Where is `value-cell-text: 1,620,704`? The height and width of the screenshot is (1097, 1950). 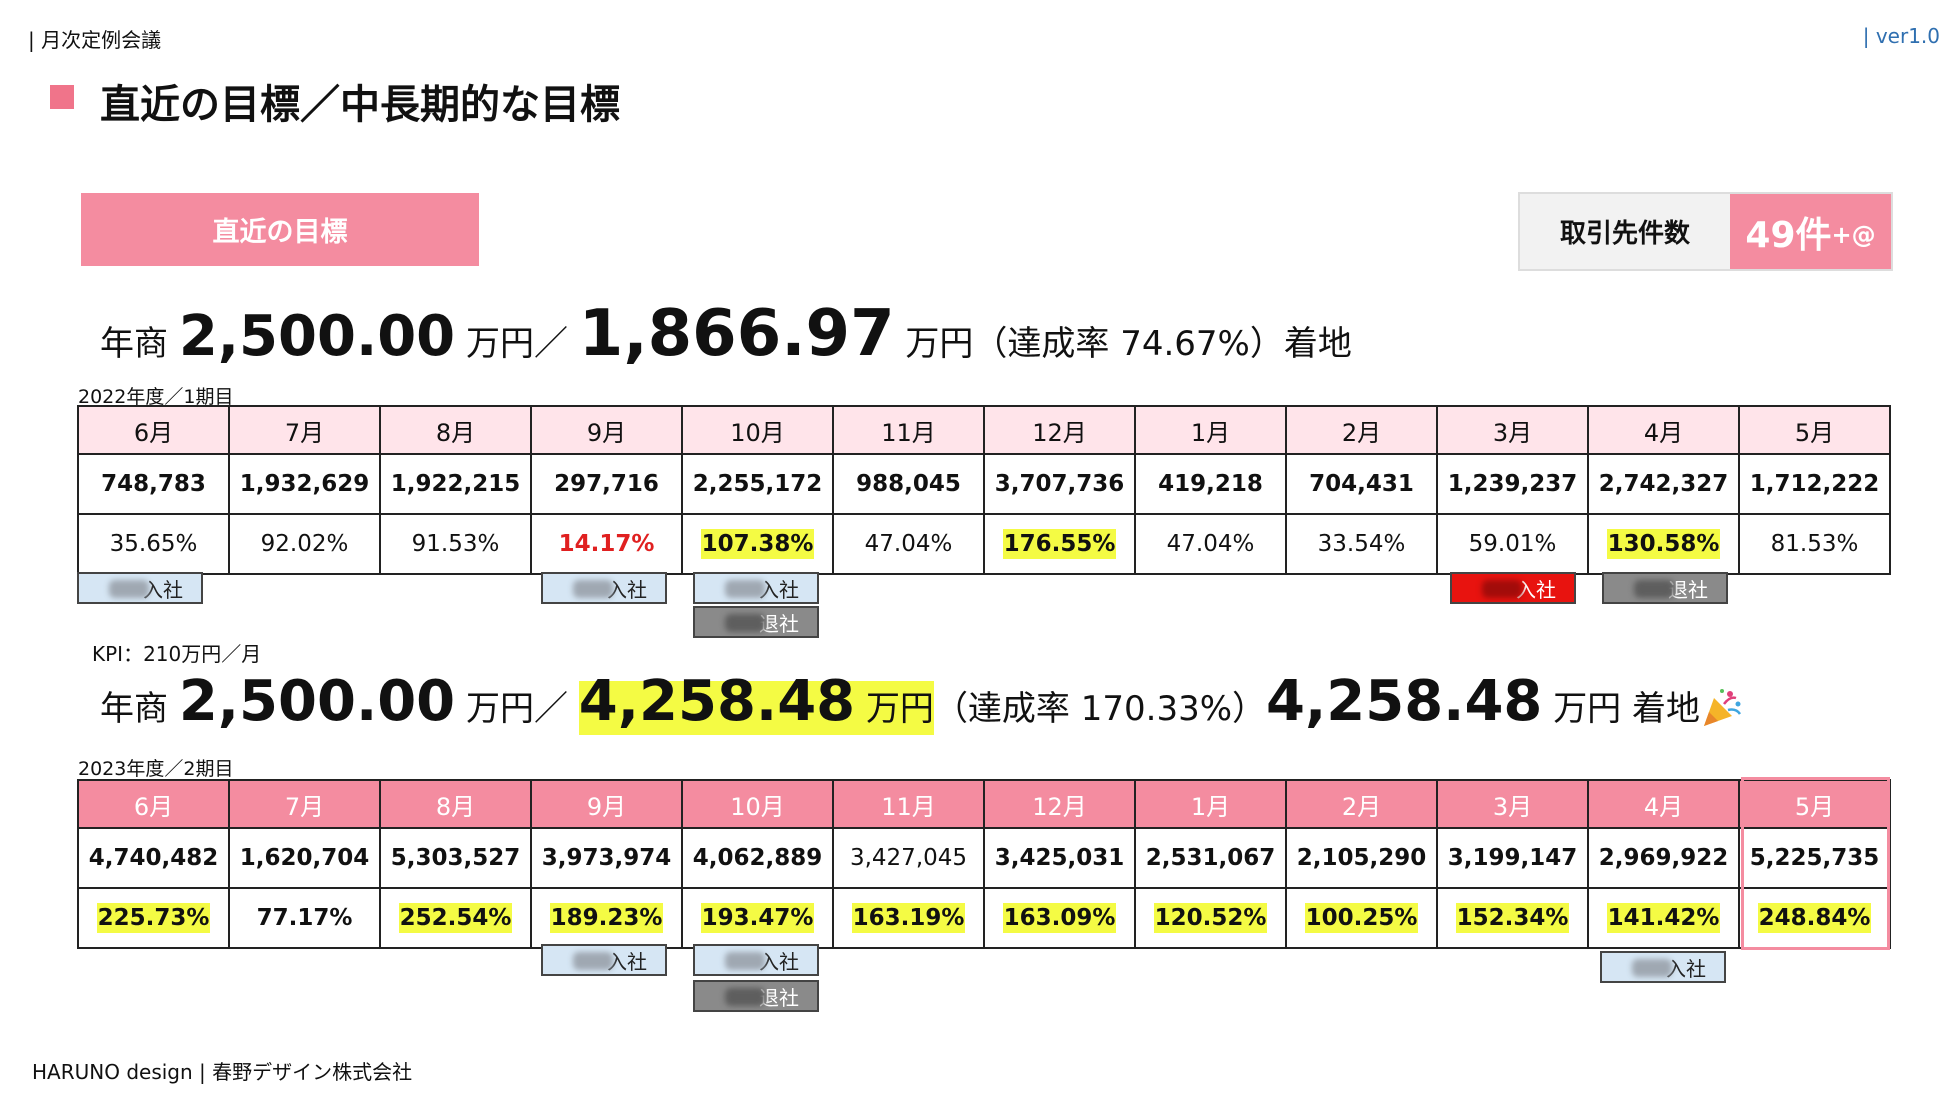
value-cell-text: 1,620,704 is located at coordinates (304, 858).